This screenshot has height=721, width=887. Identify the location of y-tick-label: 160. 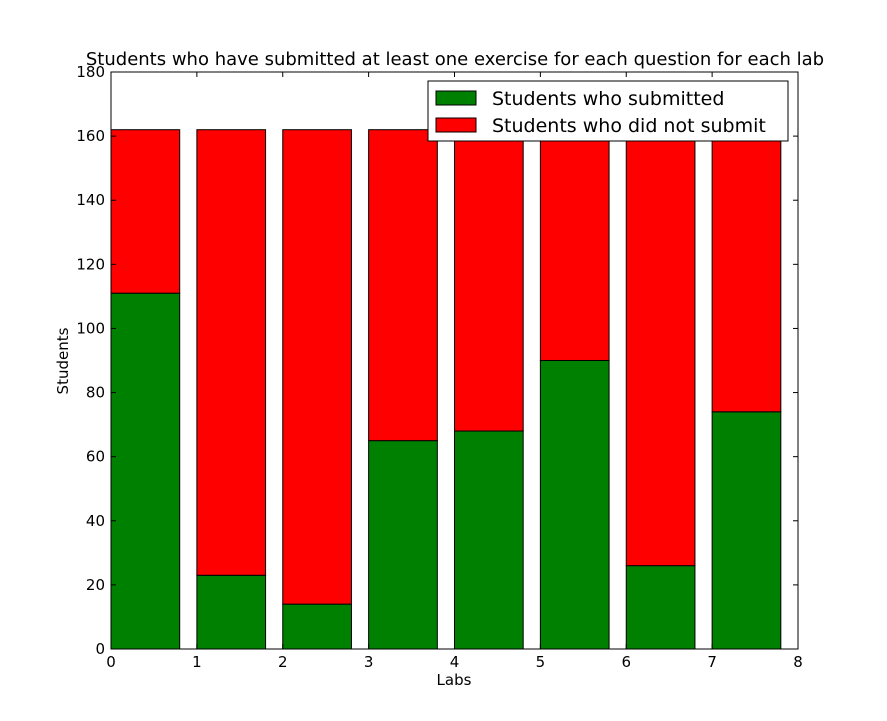
(90, 136).